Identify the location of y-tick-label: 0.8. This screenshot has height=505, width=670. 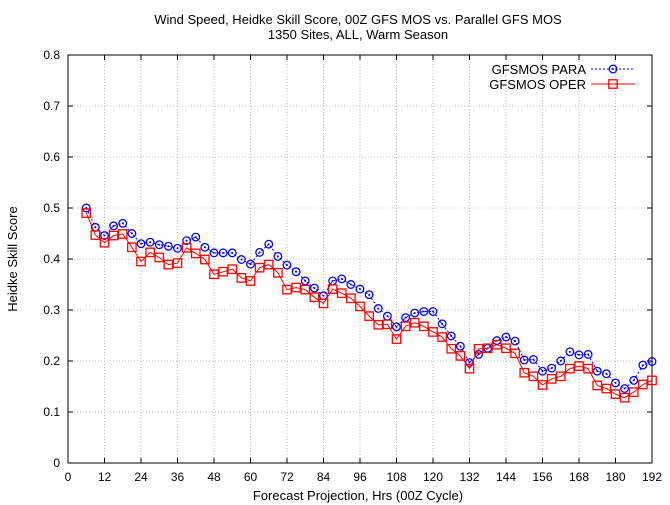
(51, 55).